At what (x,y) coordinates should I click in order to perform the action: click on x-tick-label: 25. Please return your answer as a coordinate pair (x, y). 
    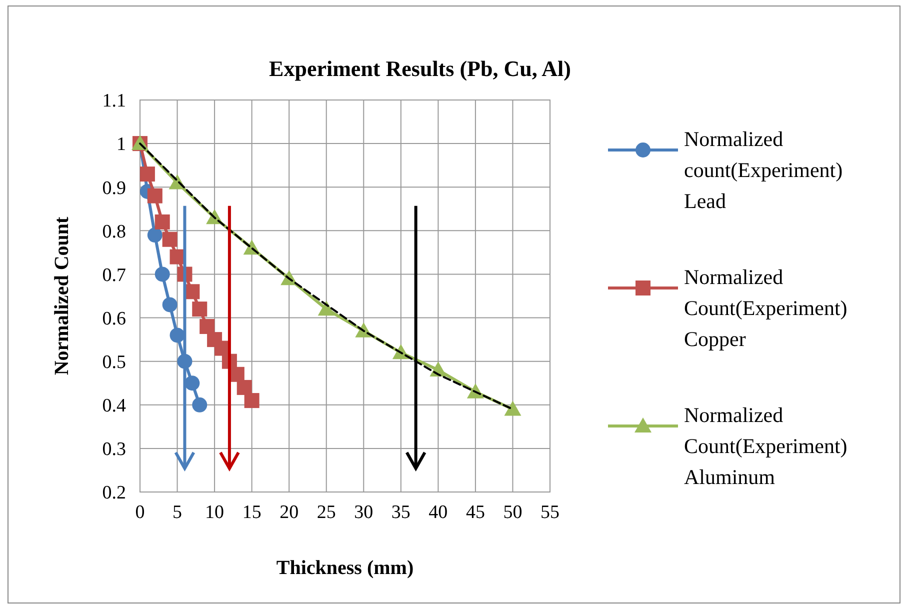
    Looking at the image, I should click on (326, 512).